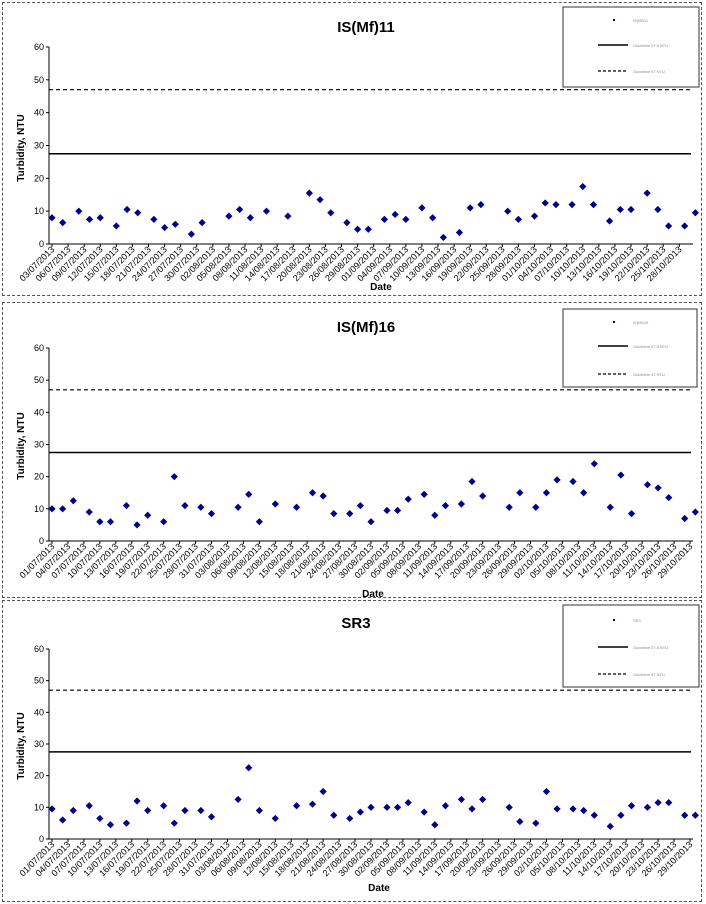 This screenshot has height=904, width=706. What do you see at coordinates (637, 620) in the screenshot?
I see `legend-entry: SR3` at bounding box center [637, 620].